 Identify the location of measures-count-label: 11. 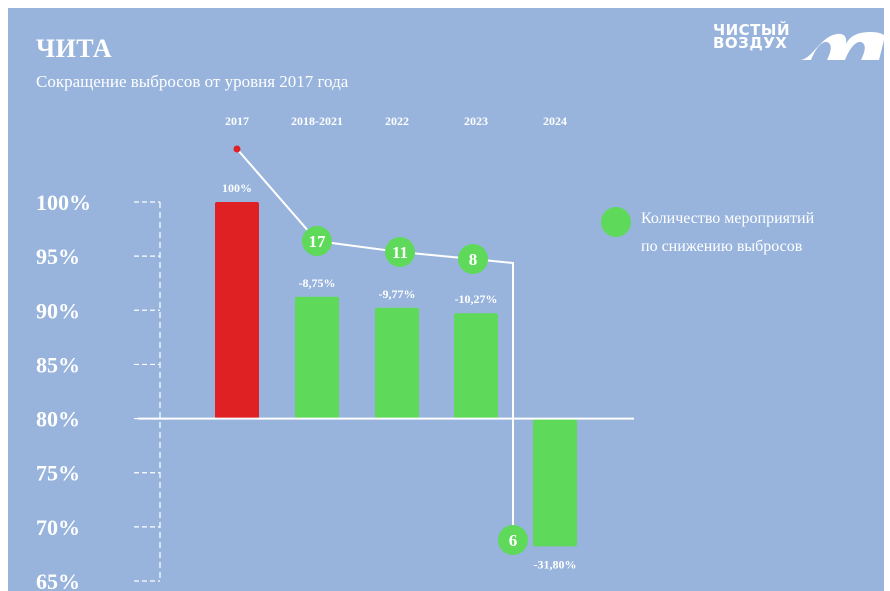
(400, 252).